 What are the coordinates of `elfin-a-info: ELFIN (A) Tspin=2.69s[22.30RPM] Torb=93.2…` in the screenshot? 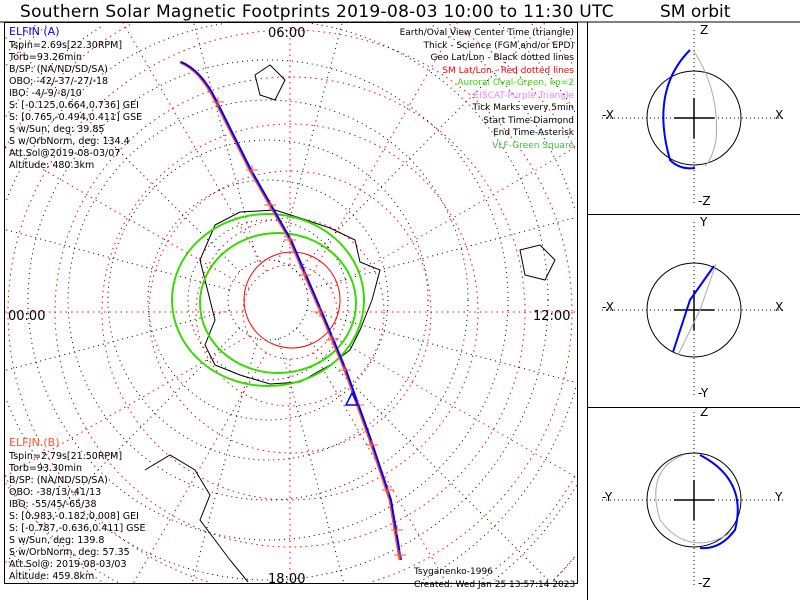 It's located at (75, 99).